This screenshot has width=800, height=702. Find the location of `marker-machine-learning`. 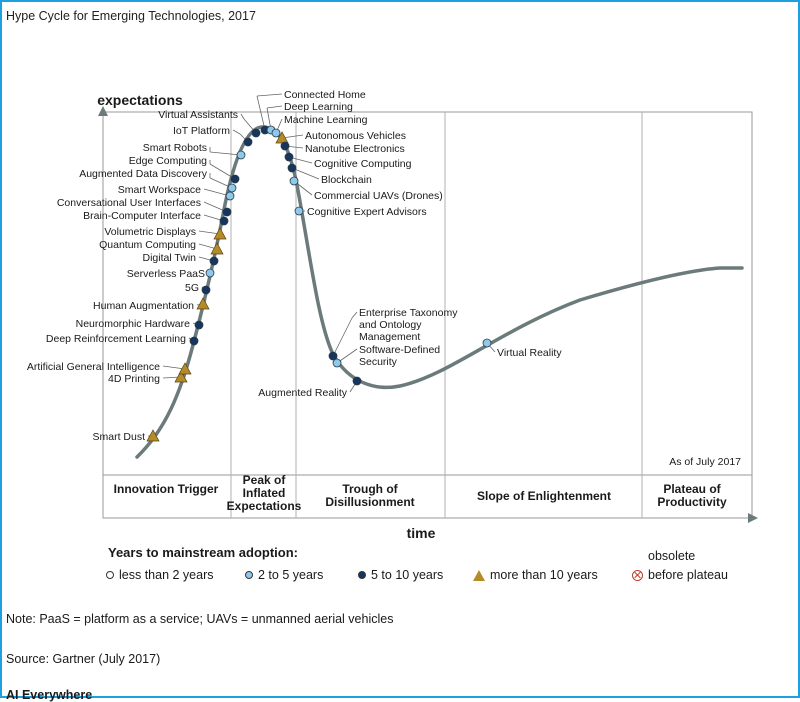

marker-machine-learning is located at coordinates (276, 133).